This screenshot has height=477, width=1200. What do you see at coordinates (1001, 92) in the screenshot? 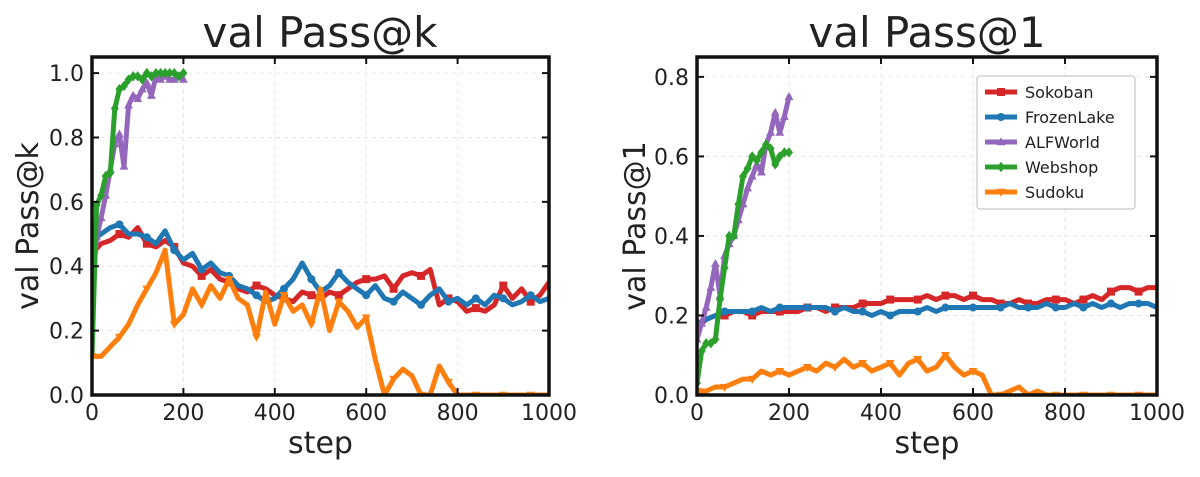
I see `legend-marker-sokoban` at bounding box center [1001, 92].